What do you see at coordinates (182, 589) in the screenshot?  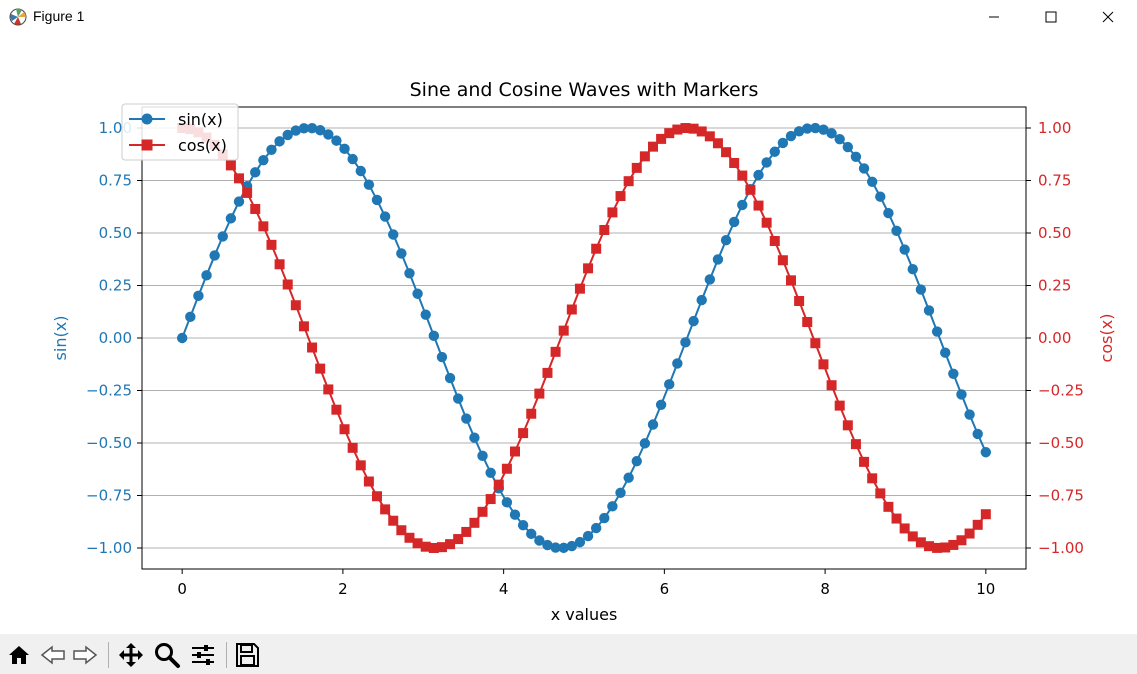 I see `x-tick-label: 0` at bounding box center [182, 589].